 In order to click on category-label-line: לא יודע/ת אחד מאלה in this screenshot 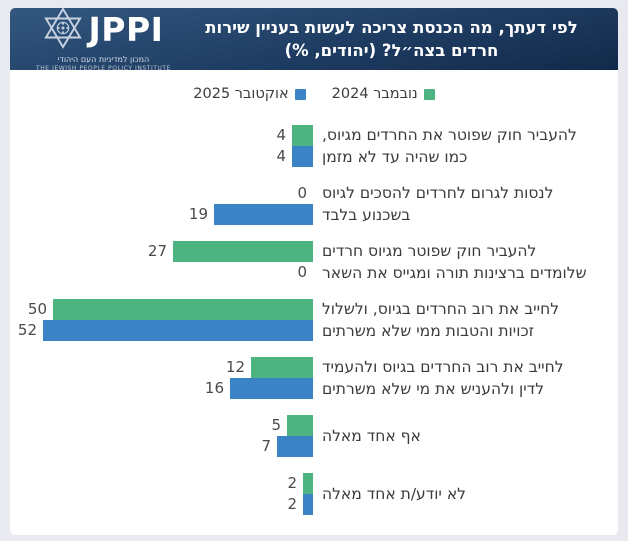, I will do `click(394, 493)`.